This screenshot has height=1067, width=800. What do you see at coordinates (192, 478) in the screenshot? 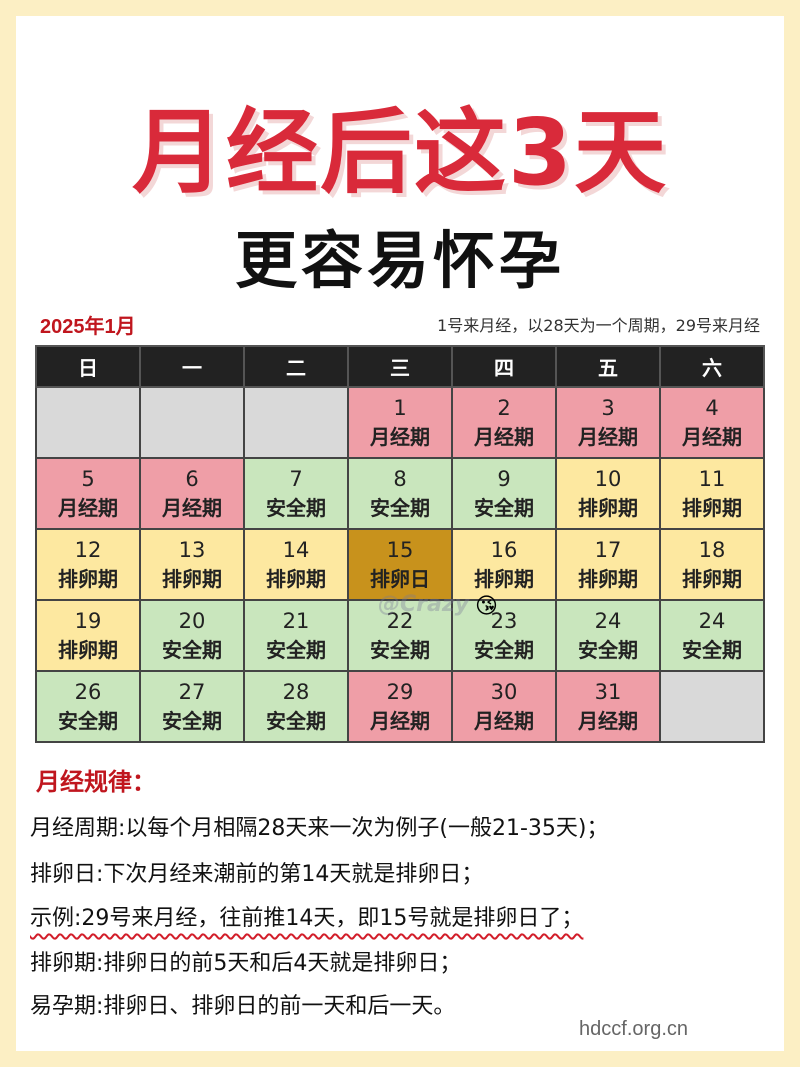
I see `day-number: 6` at bounding box center [192, 478].